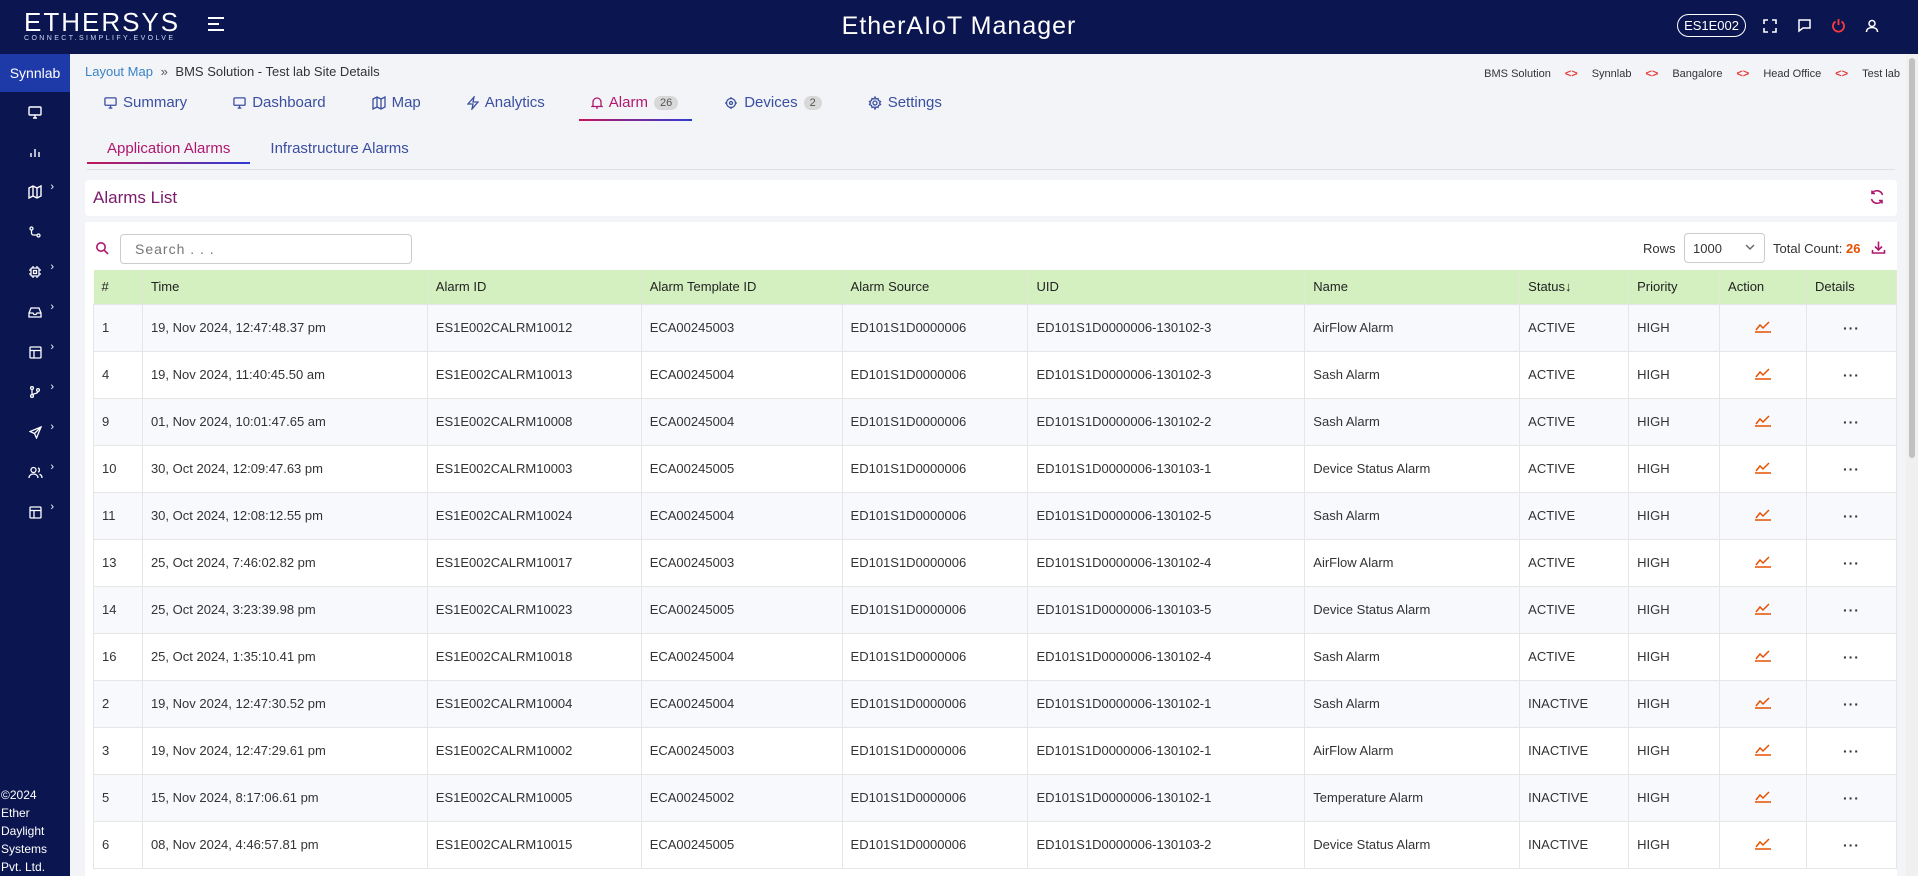 This screenshot has width=1918, height=876. What do you see at coordinates (1912, 258) in the screenshot?
I see `scrollbar-thumb` at bounding box center [1912, 258].